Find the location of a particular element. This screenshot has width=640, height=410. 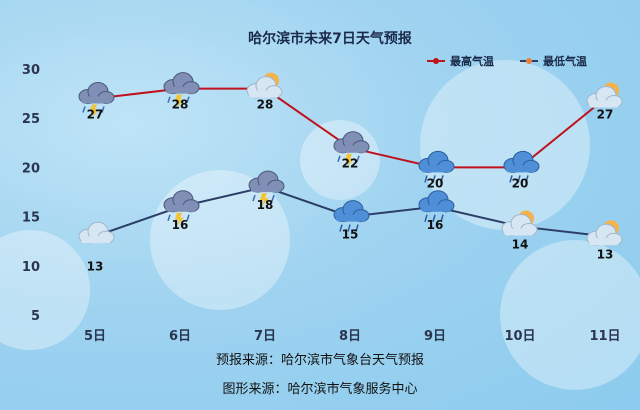

forecast-source-text: 预报来源：哈尔滨市气象台天气预报 is located at coordinates (319, 360).